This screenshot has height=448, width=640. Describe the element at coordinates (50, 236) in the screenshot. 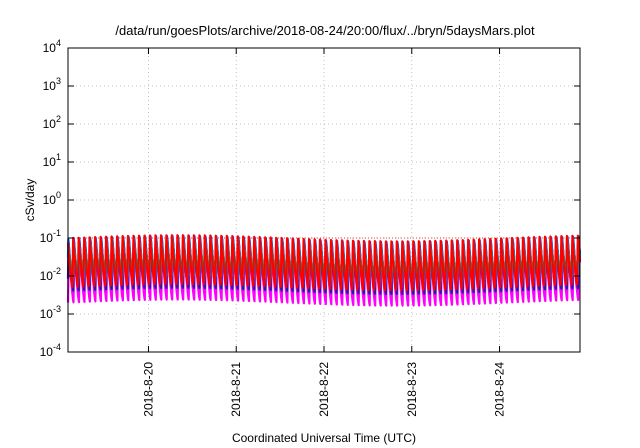

I see `y-tick-label: 10⁻¹` at that location.